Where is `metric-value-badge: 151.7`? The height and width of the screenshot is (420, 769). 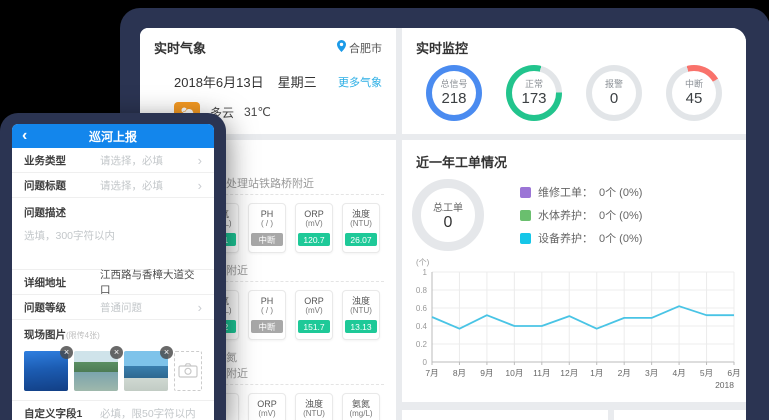 metric-value-badge: 151.7 is located at coordinates (314, 326).